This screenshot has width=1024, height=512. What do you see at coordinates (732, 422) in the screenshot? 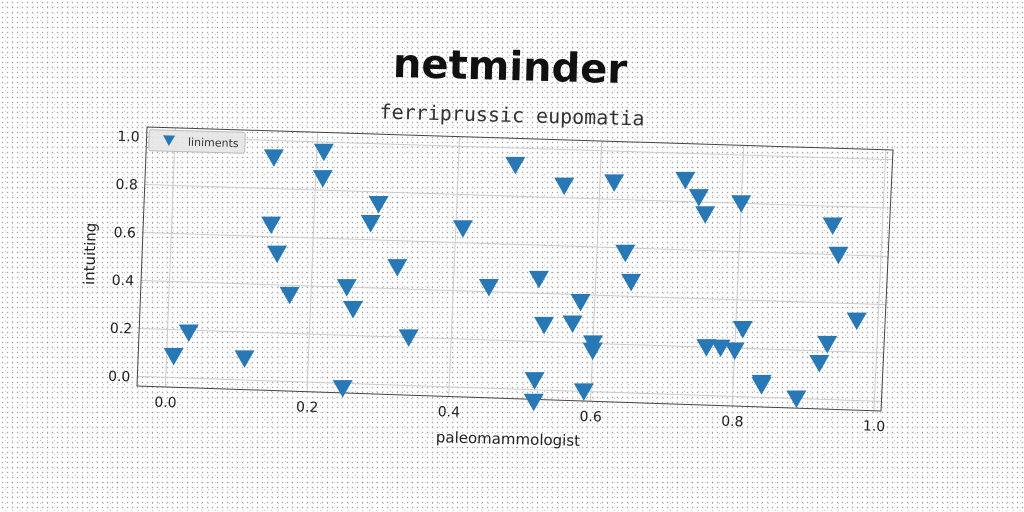
I see `x-tick-label: 0.8` at bounding box center [732, 422].